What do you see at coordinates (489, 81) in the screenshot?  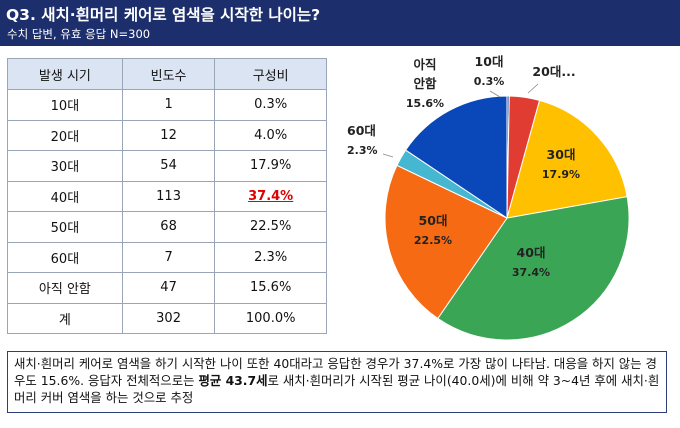 I see `slice-value-label: 0.3%` at bounding box center [489, 81].